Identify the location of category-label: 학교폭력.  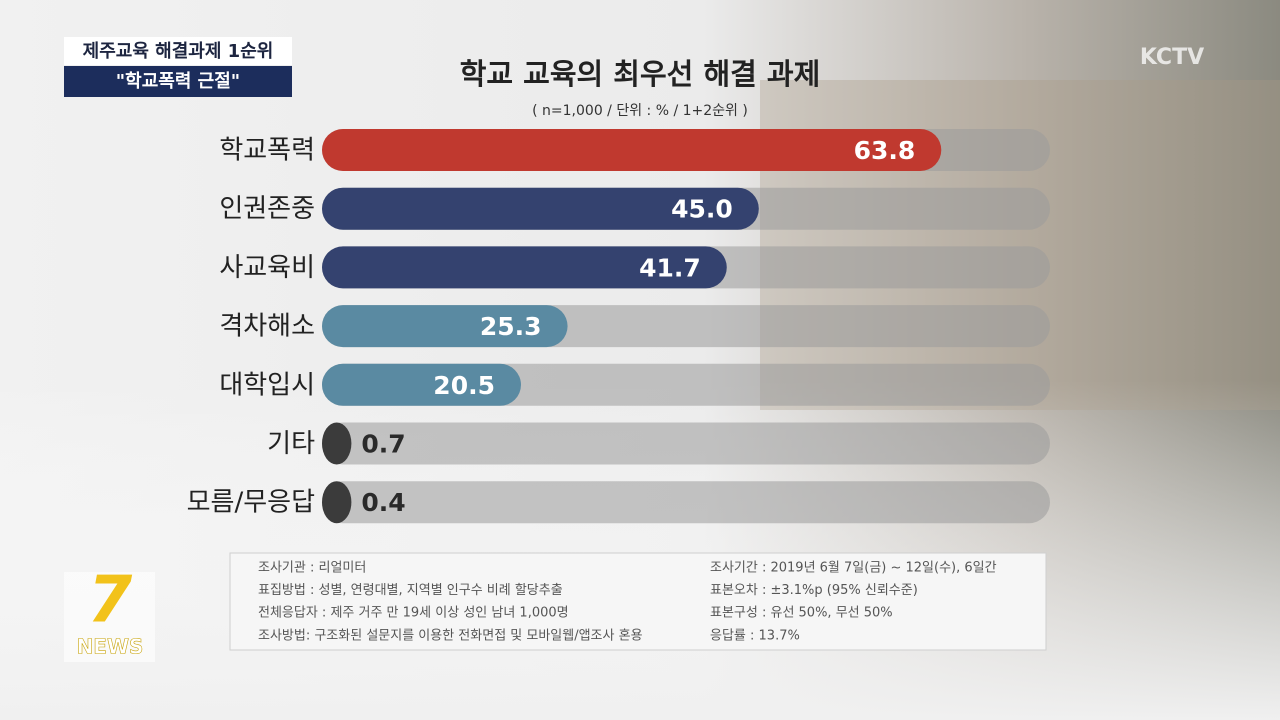
(267, 151).